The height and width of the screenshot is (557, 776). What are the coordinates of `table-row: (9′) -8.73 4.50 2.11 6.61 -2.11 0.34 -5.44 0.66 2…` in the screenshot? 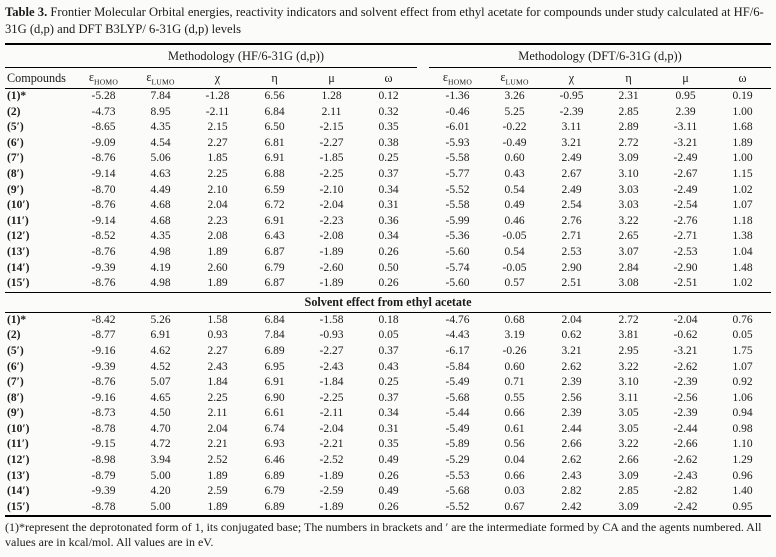 It's located at (388, 414).